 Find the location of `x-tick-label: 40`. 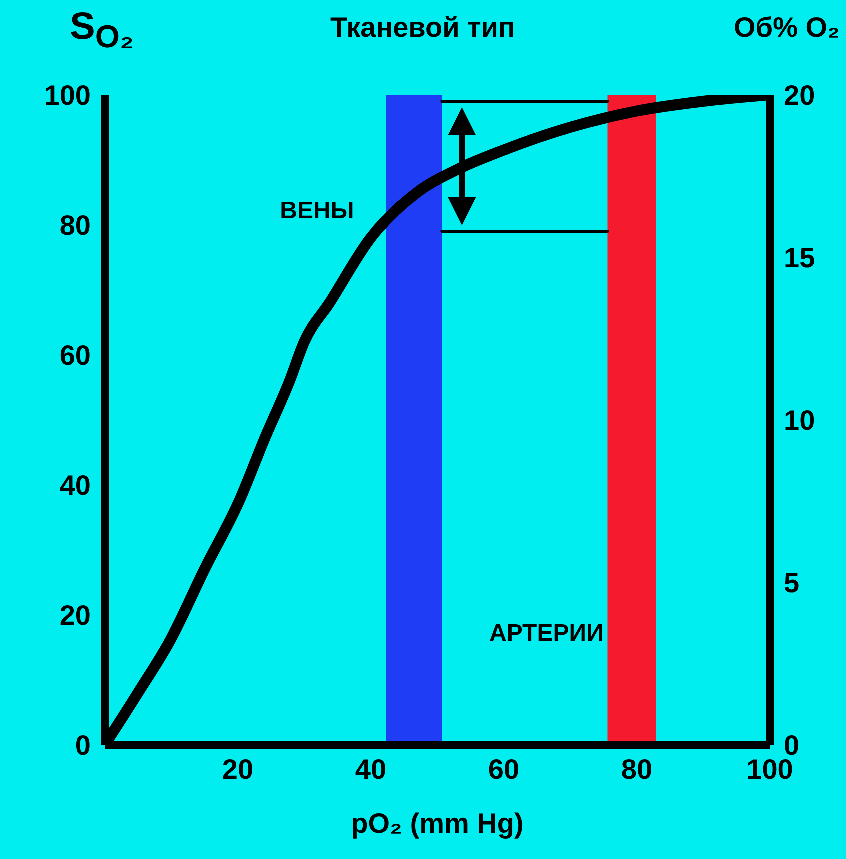

x-tick-label: 40 is located at coordinates (371, 769).